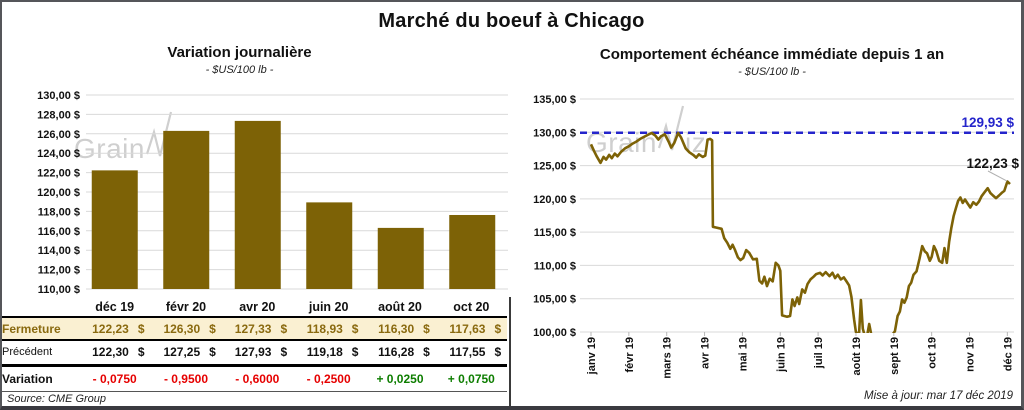  Describe the element at coordinates (40, 353) in the screenshot. I see `row-label: Précédent` at that location.